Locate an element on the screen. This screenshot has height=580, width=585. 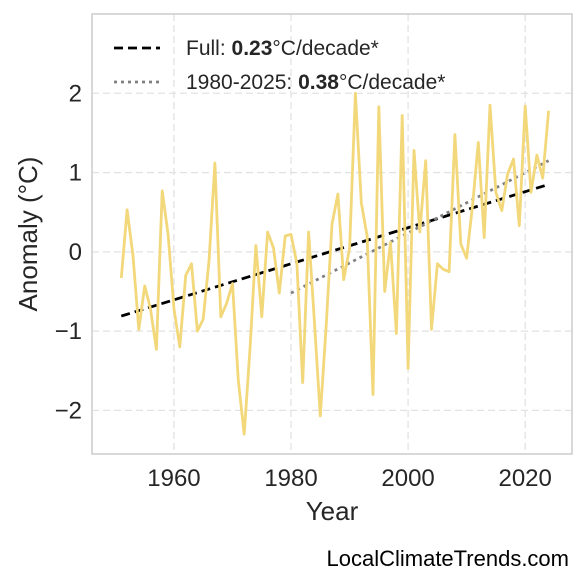
y-tick-label: 0 is located at coordinates (75, 252).